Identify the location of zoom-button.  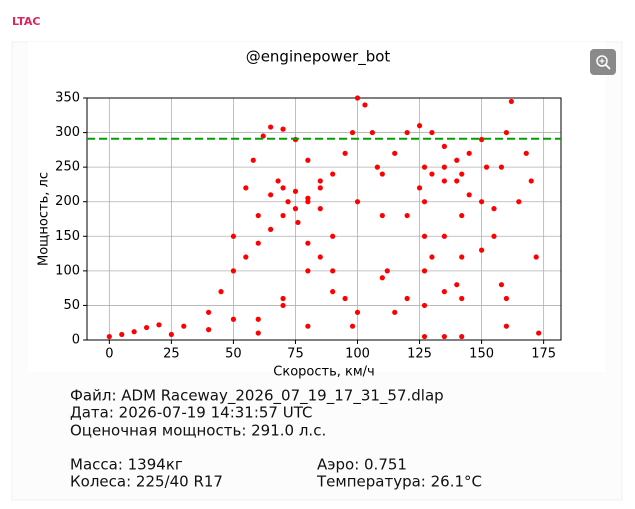
(603, 62).